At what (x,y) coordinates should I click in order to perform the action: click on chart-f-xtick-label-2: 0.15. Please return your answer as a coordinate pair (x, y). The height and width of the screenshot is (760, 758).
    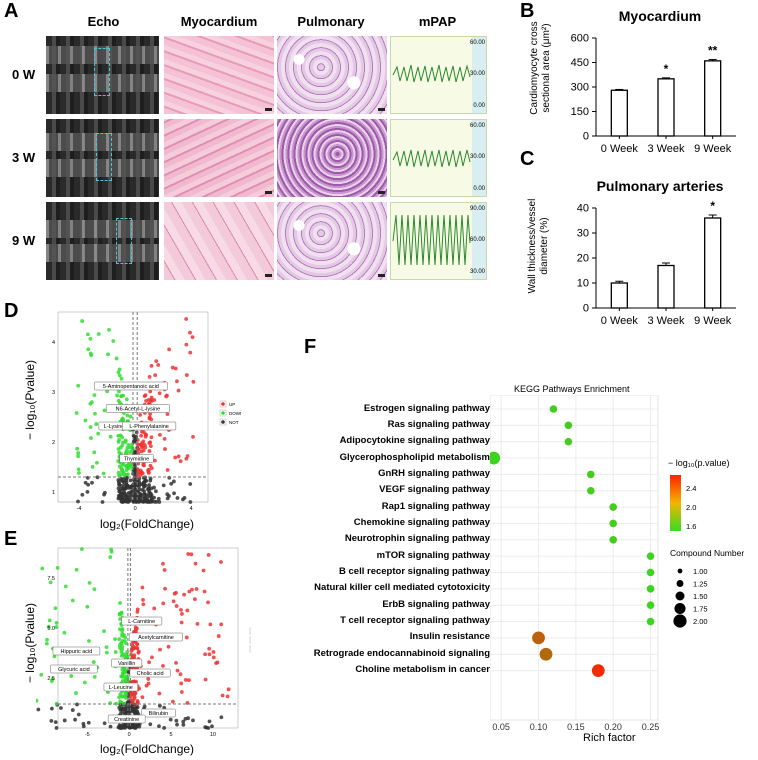
    Looking at the image, I should click on (576, 727).